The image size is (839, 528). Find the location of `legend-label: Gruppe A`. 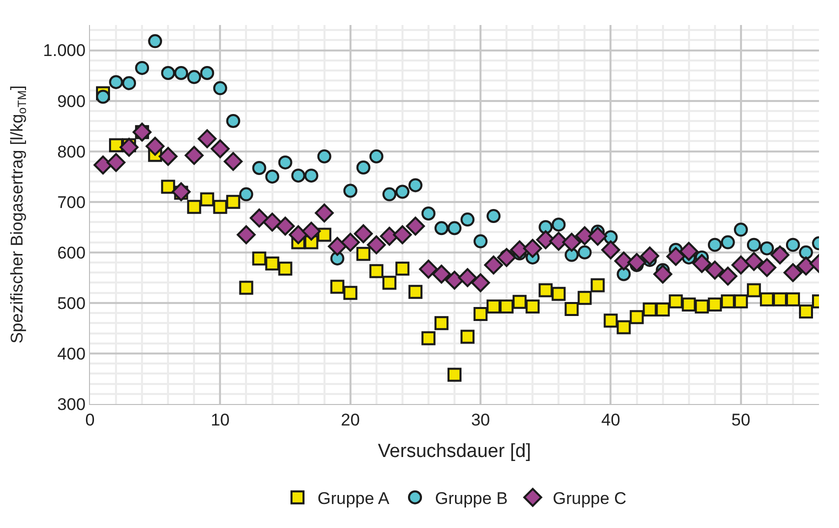

legend-label: Gruppe A is located at coordinates (354, 498).